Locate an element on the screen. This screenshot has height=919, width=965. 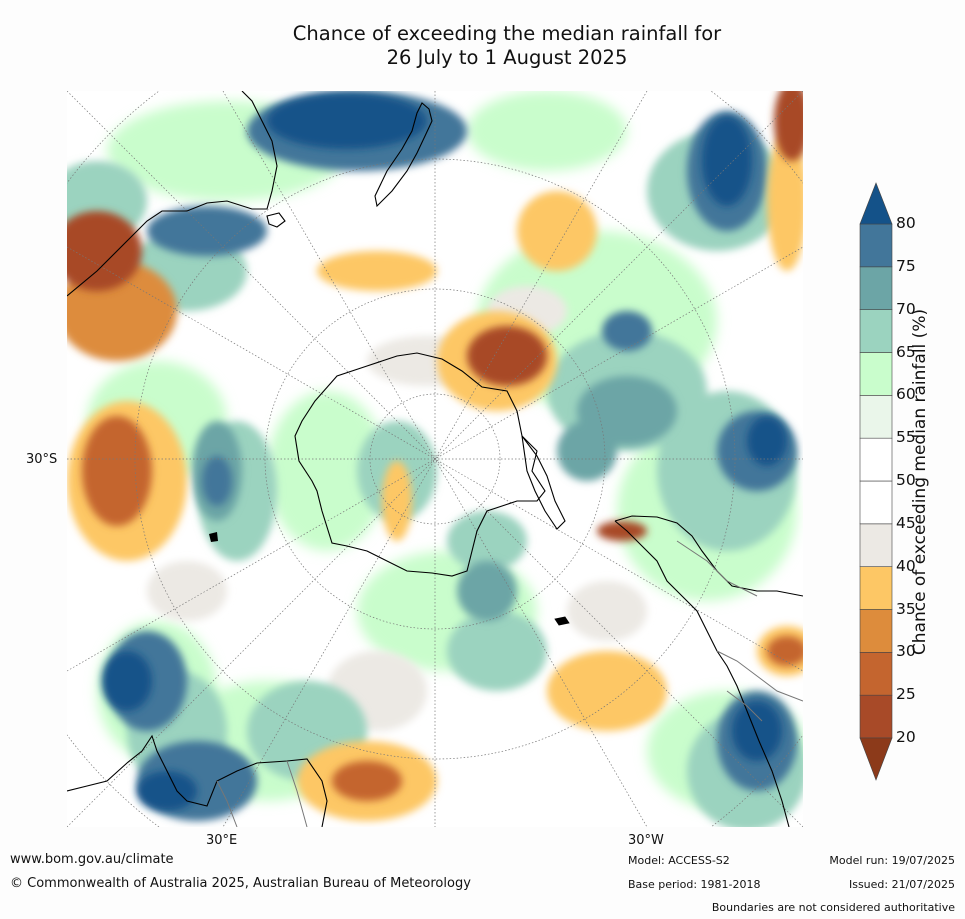
colorbar-tick-label: 50 is located at coordinates (906, 480).